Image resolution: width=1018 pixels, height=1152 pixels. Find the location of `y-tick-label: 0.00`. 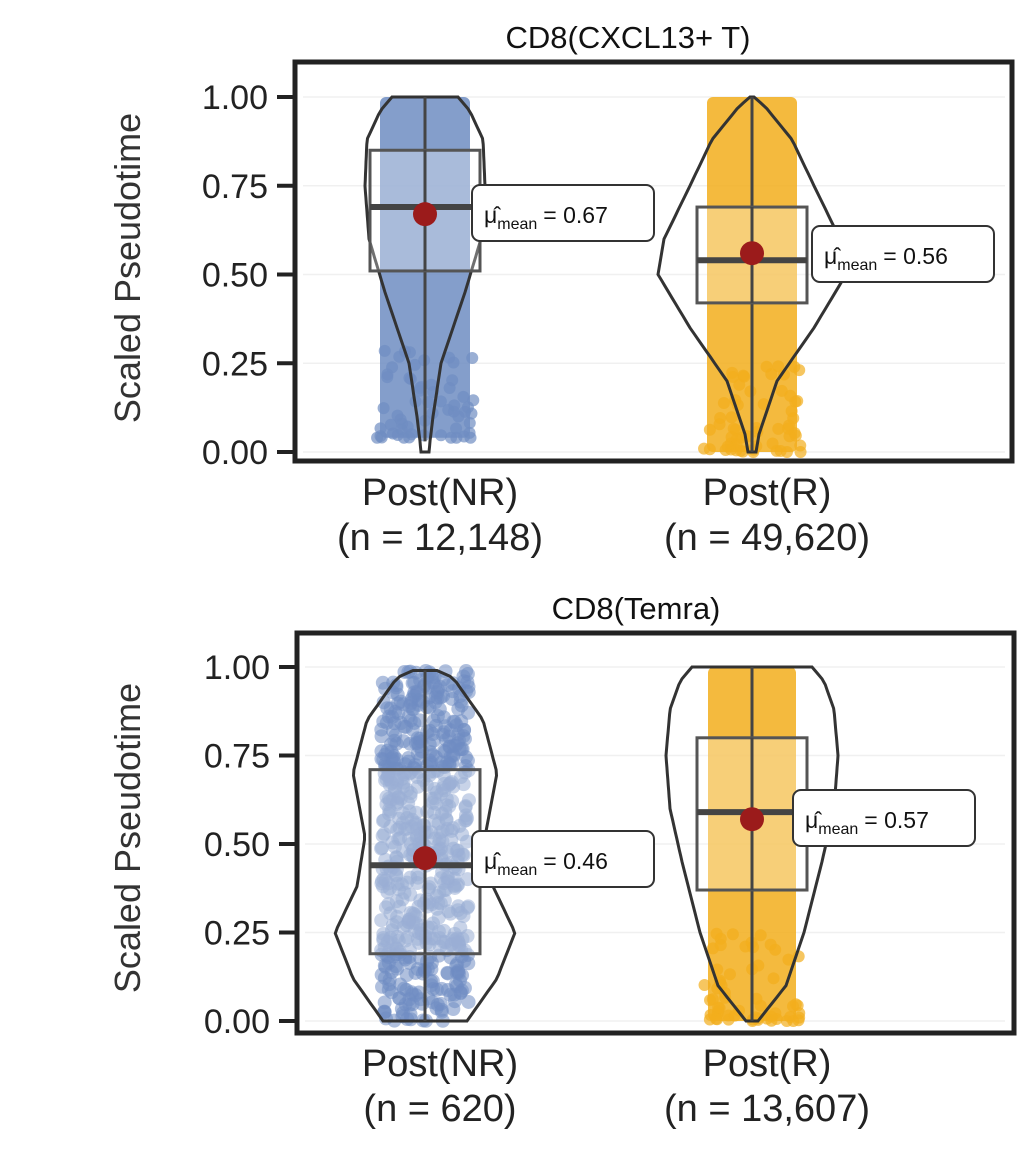

y-tick-label: 0.00 is located at coordinates (237, 1022).